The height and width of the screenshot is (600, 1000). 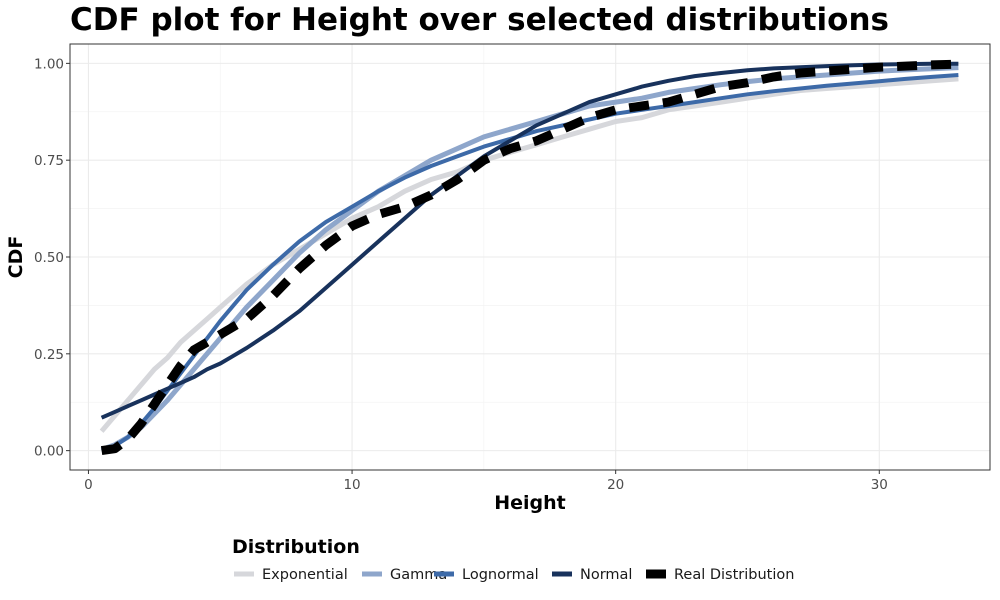 I want to click on x-tick-label: 10, so click(x=351, y=485).